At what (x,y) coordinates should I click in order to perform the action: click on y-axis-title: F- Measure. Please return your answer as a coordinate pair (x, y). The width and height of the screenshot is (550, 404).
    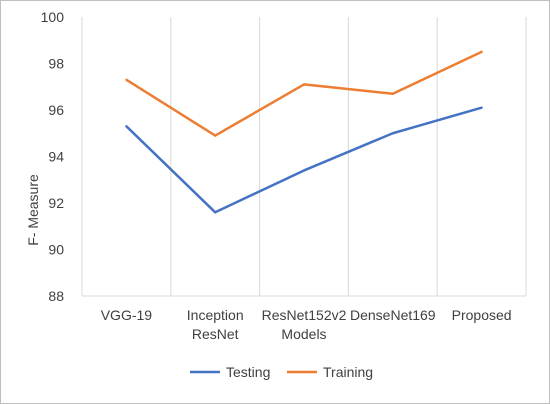
    Looking at the image, I should click on (33, 210).